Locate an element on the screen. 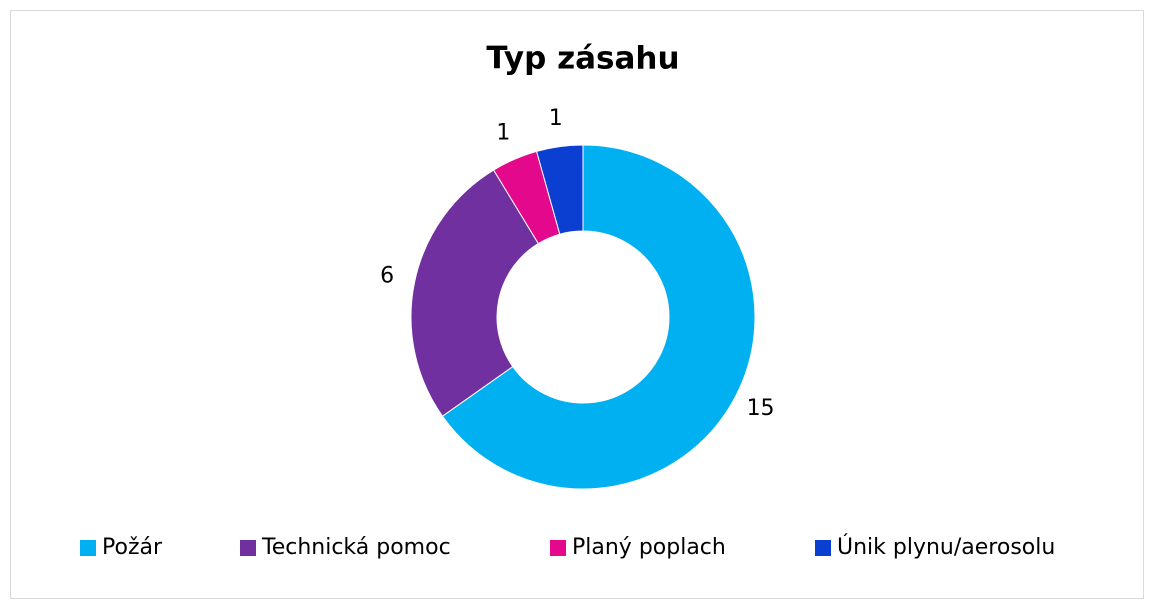 This screenshot has height=609, width=1154. chart-title: Typ zásahu is located at coordinates (582, 59).